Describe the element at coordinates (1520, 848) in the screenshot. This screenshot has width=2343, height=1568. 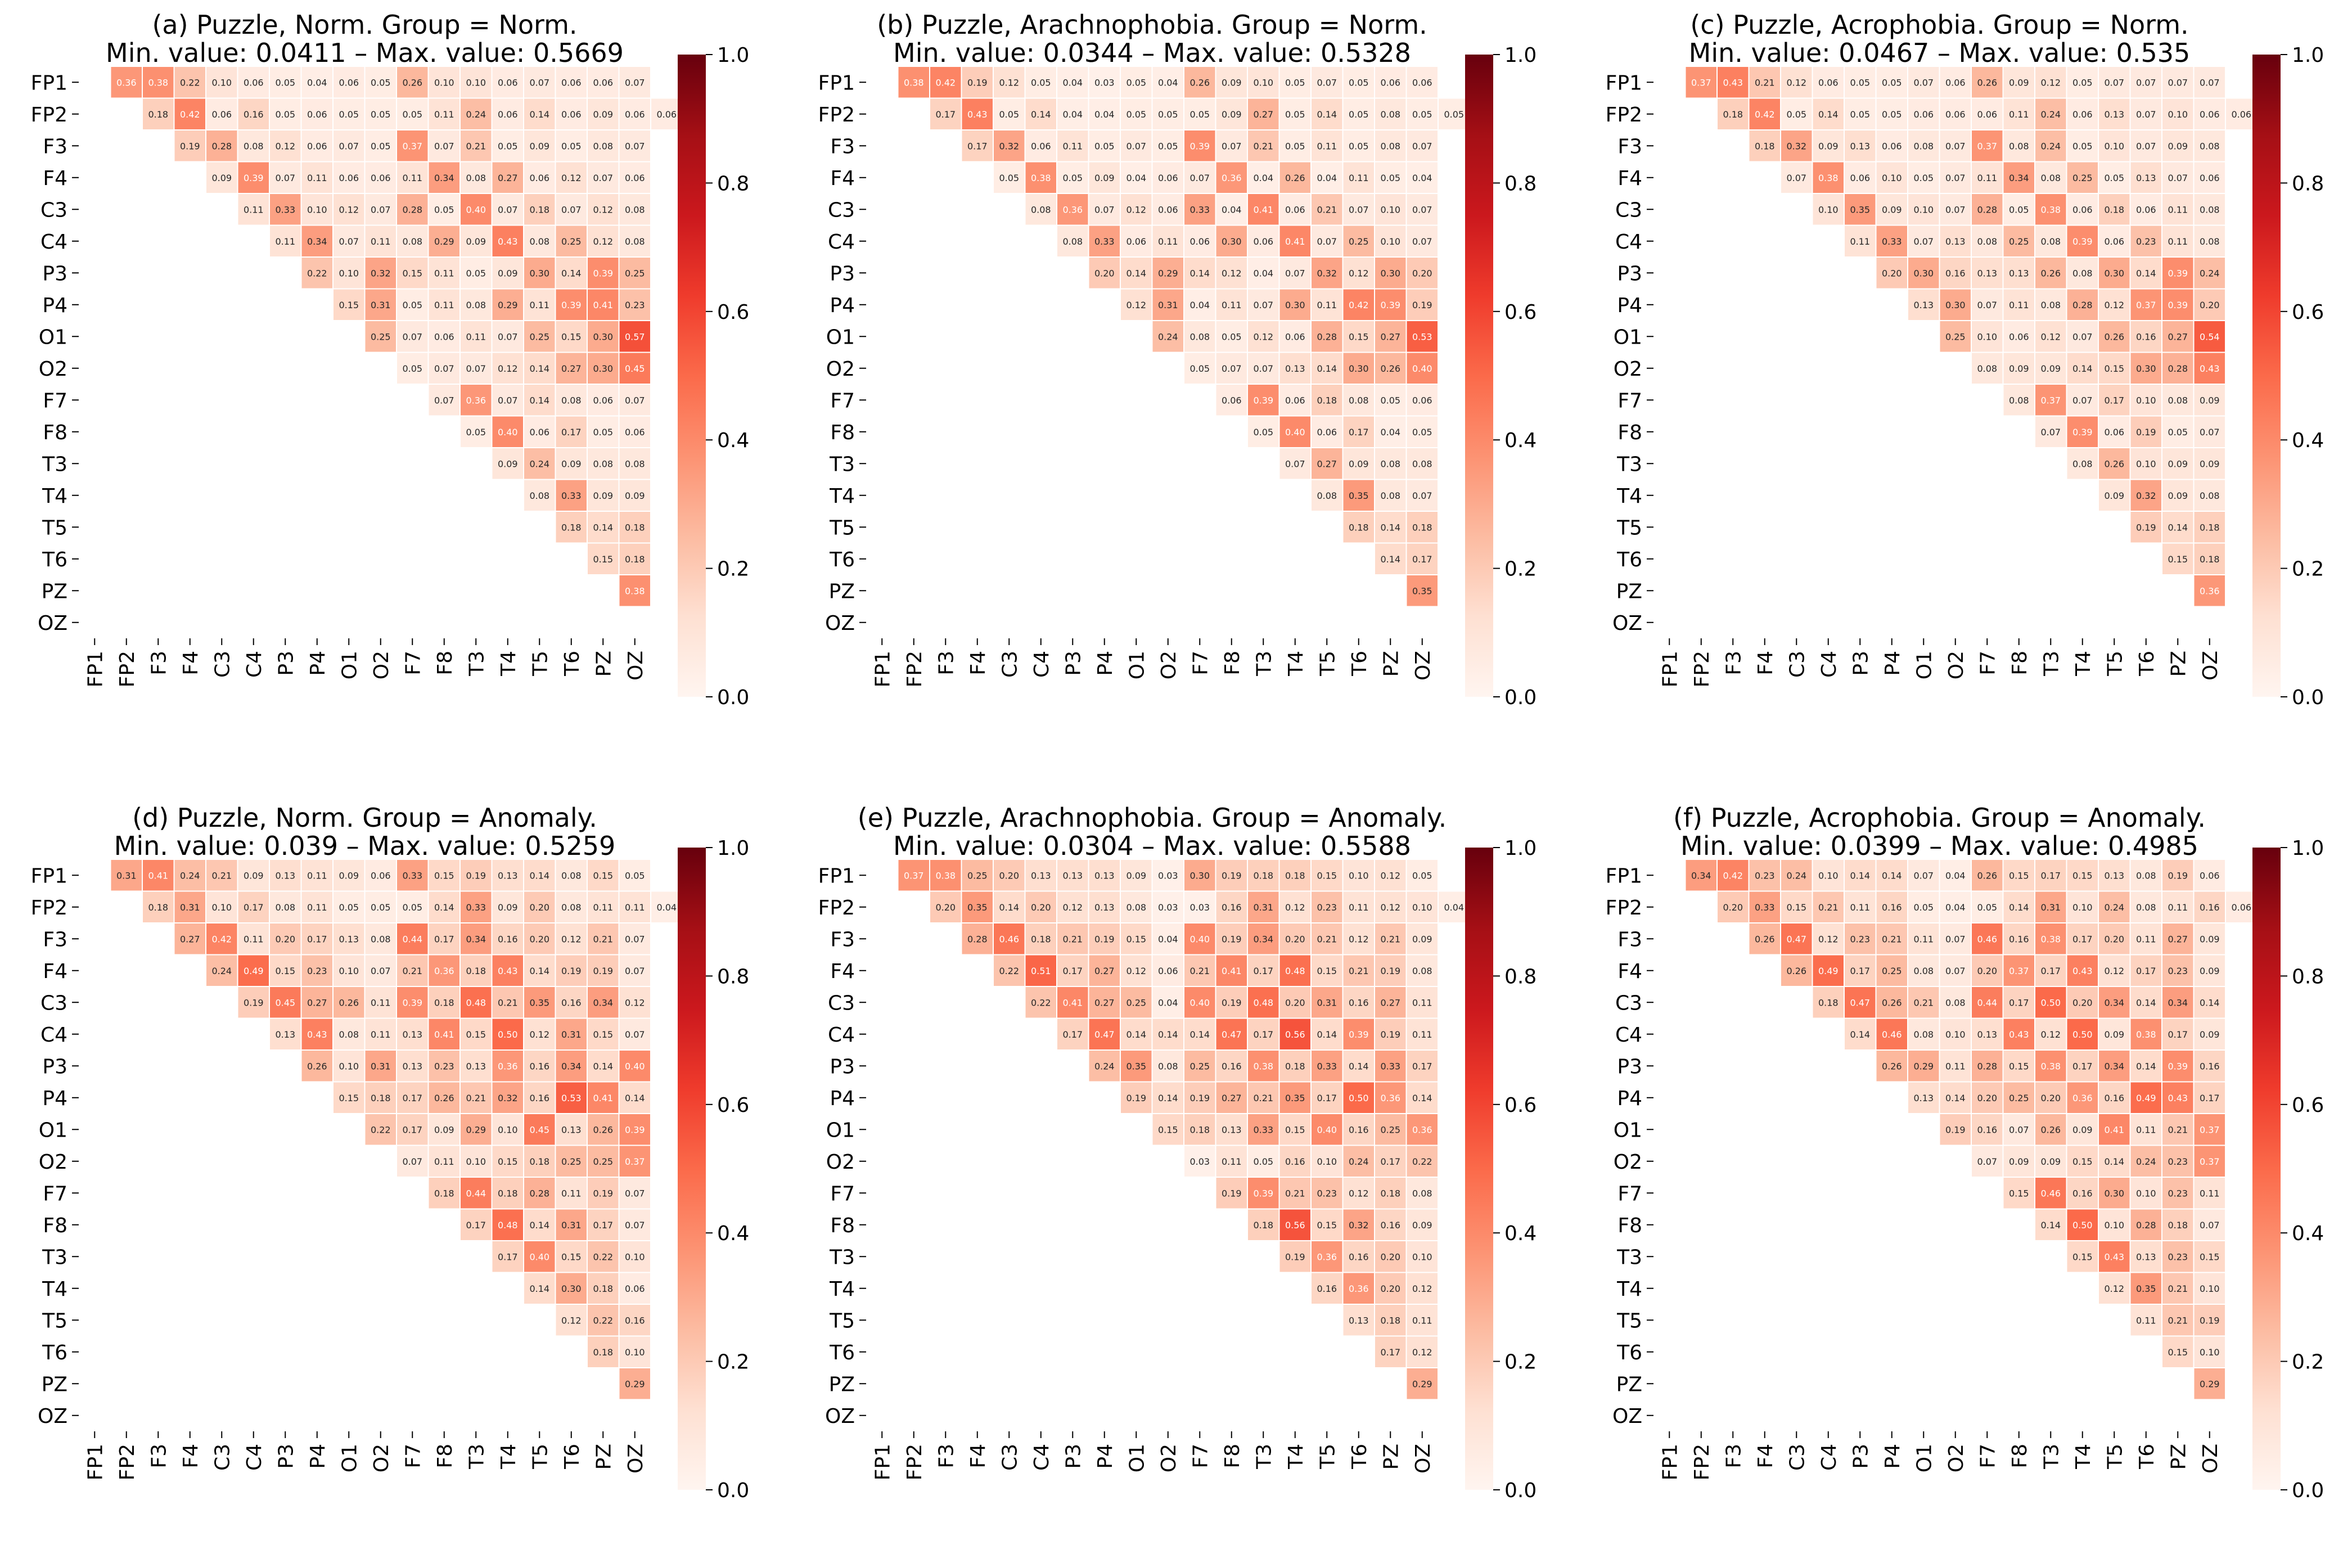
I see `colorbar-tick-label: 1.0` at that location.